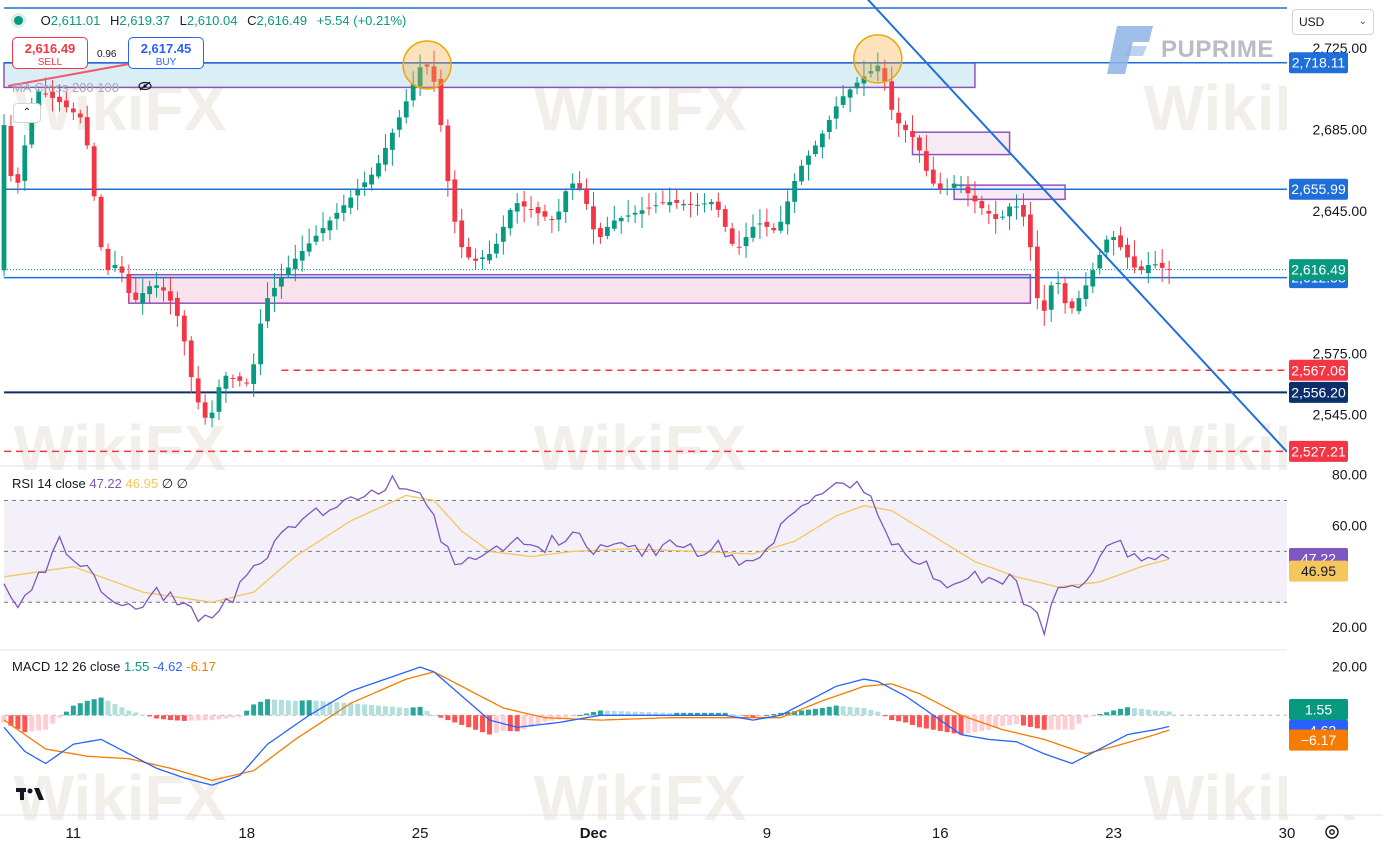  Describe the element at coordinates (65, 87) in the screenshot. I see `ma-cross-indicator-label: MA Cross 200 100` at that location.